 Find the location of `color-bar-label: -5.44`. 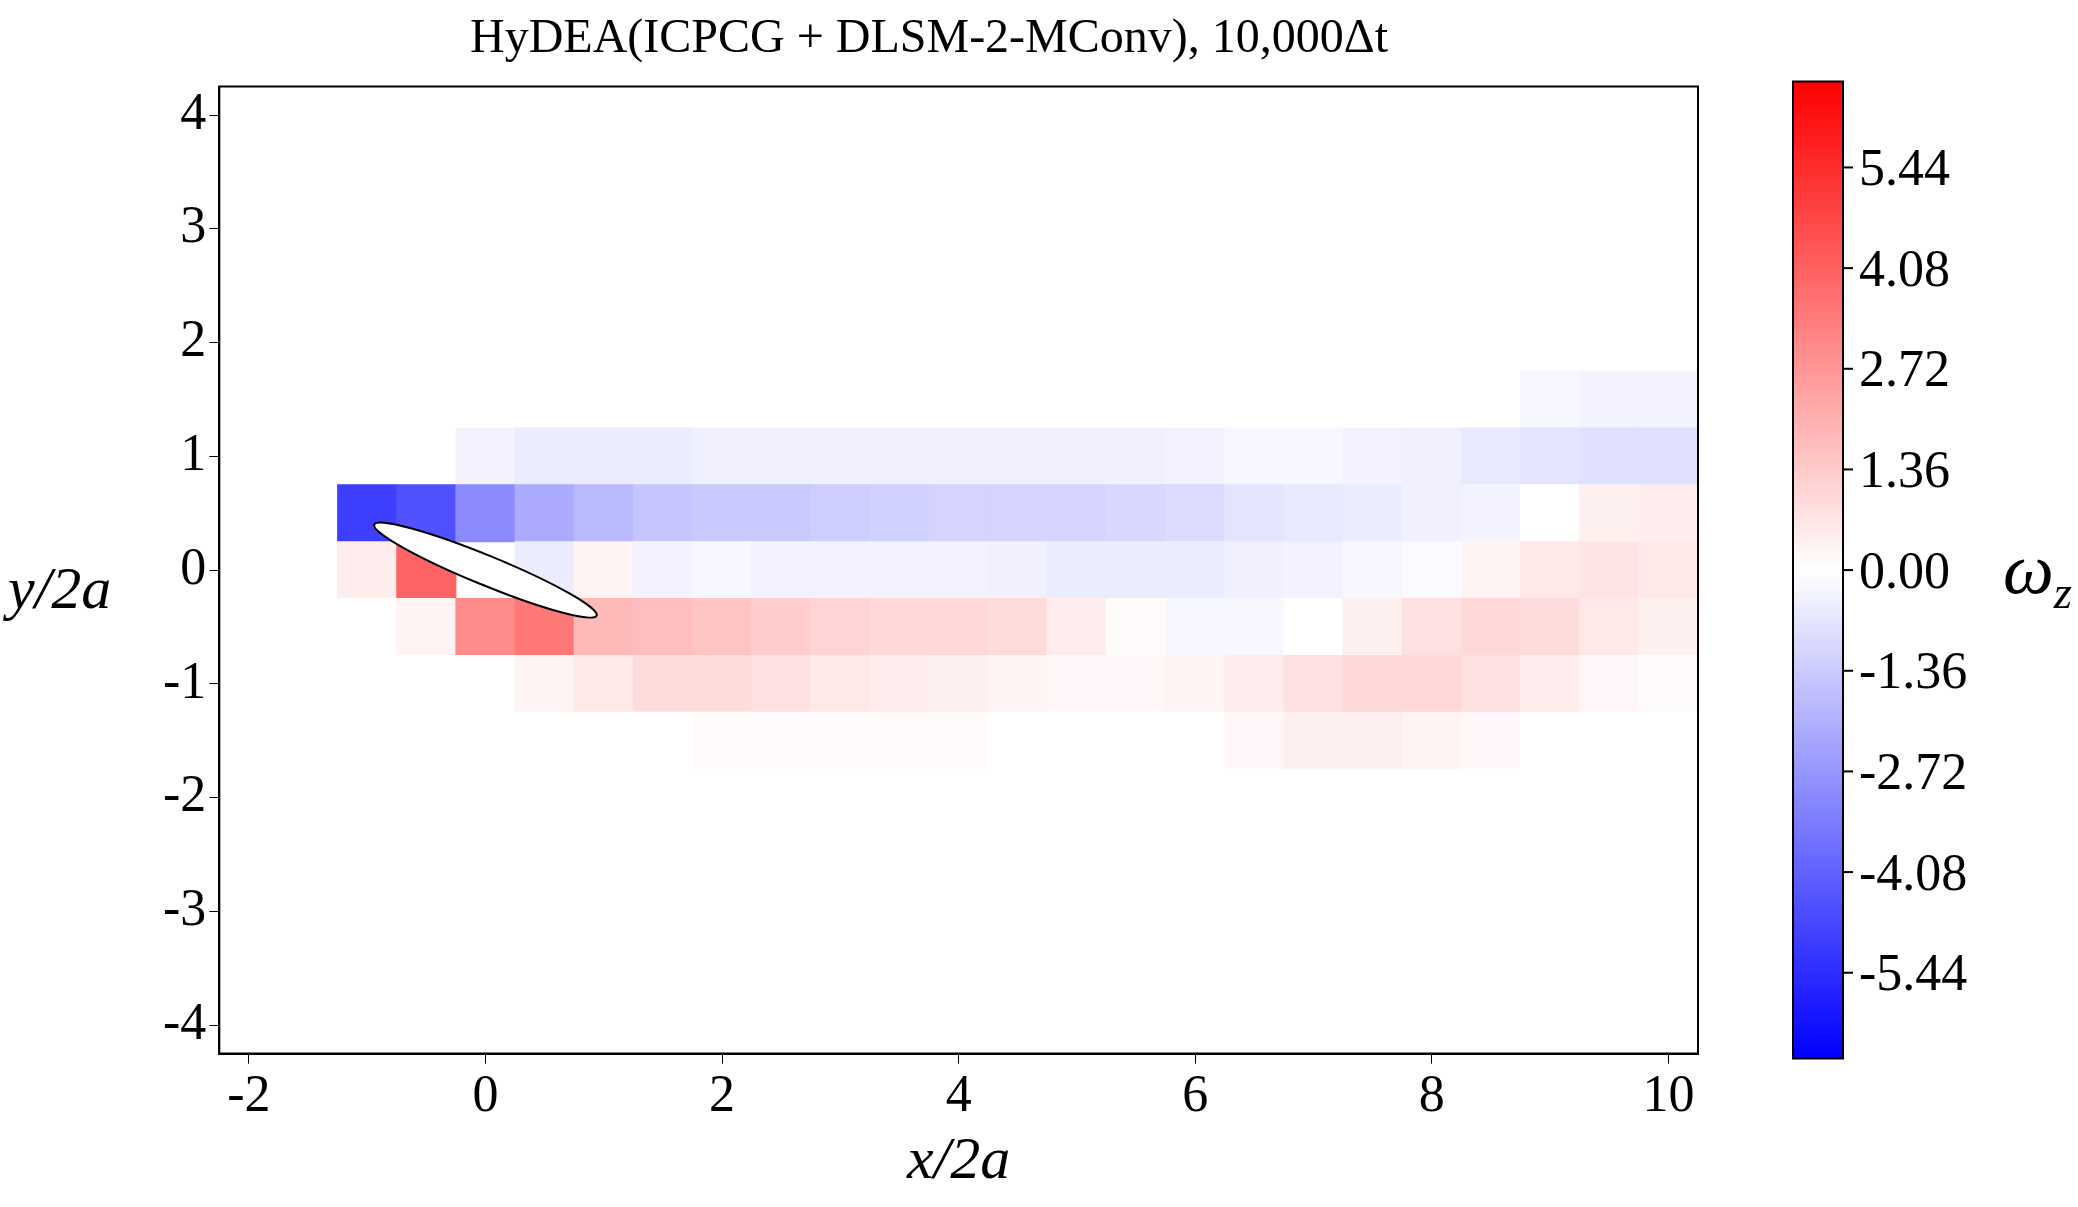

color-bar-label: -5.44 is located at coordinates (1913, 973).